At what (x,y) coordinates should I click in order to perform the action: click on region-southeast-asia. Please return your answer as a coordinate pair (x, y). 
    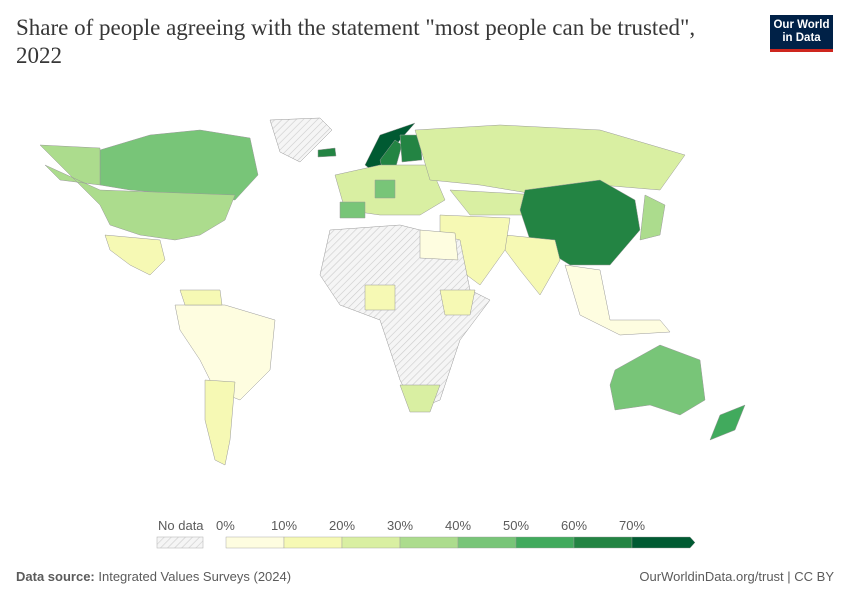
    Looking at the image, I should click on (617, 300).